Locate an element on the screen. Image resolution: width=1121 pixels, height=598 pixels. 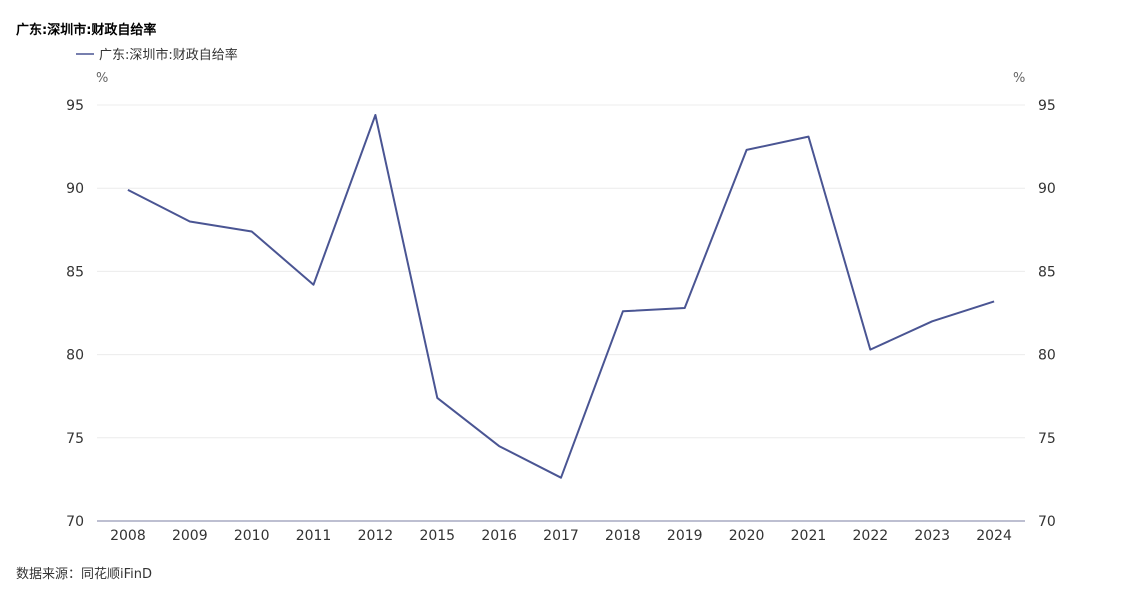
y-tick-label-left: 80 is located at coordinates (75, 356).